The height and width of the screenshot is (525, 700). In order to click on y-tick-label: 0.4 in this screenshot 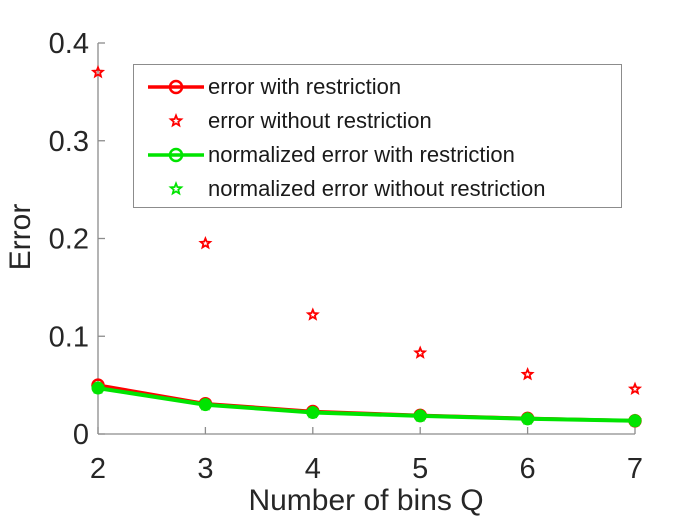, I will do `click(69, 44)`.